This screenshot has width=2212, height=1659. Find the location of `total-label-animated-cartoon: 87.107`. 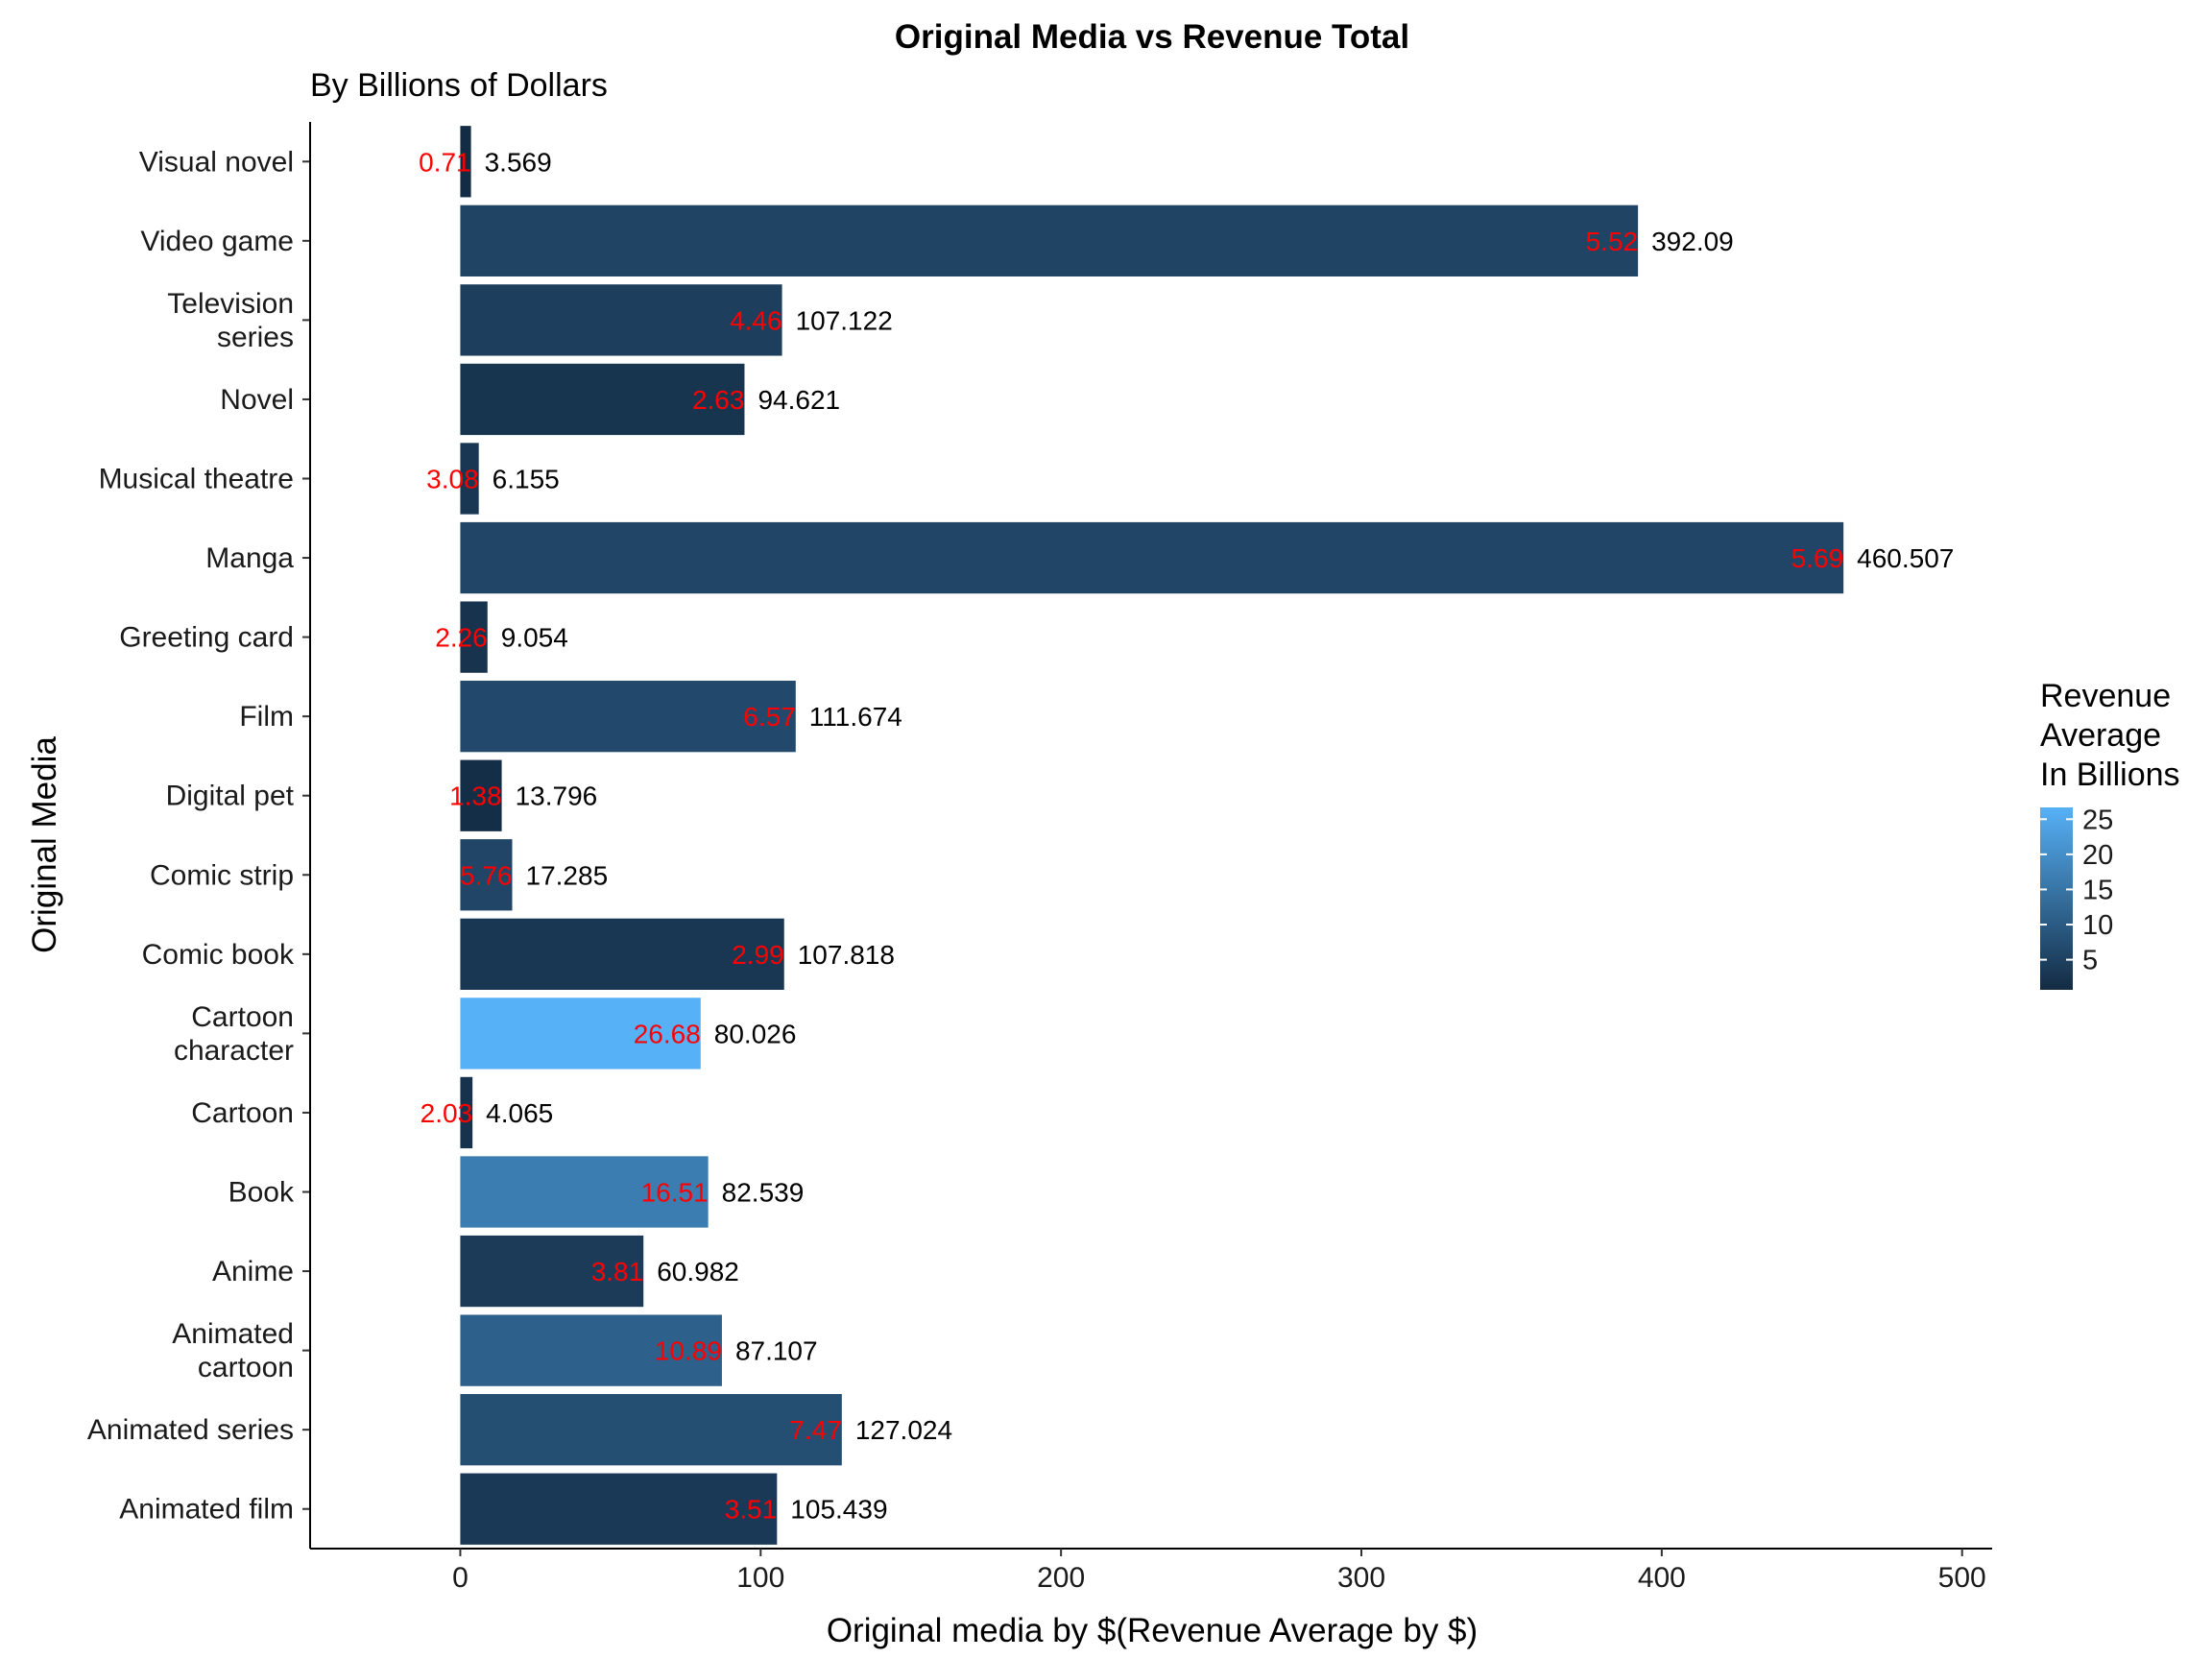

total-label-animated-cartoon: 87.107 is located at coordinates (776, 1351).